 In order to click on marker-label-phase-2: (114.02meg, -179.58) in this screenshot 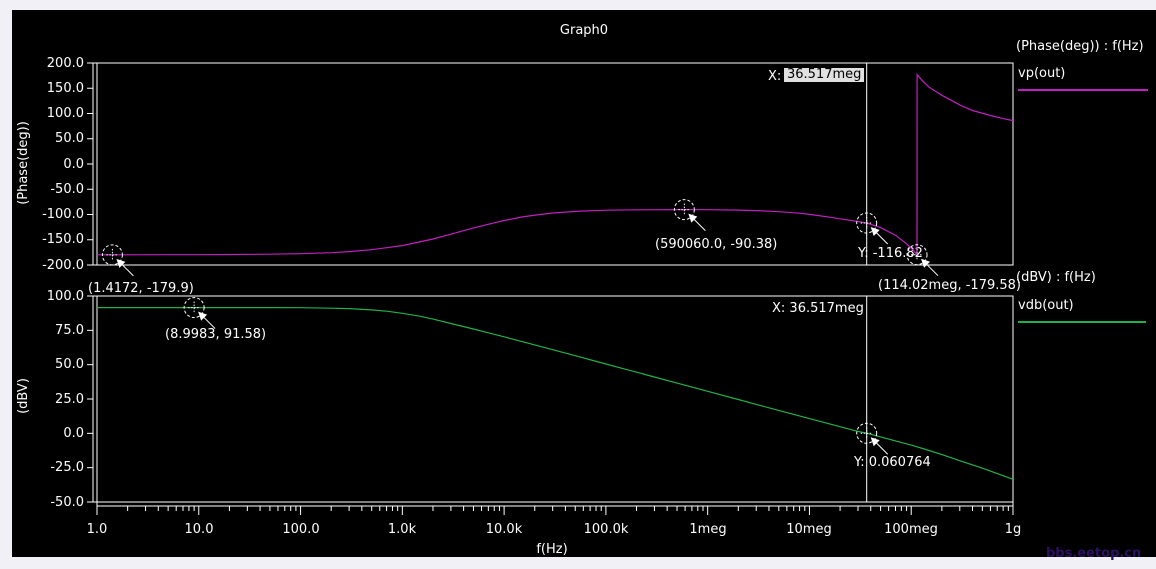, I will do `click(949, 285)`.